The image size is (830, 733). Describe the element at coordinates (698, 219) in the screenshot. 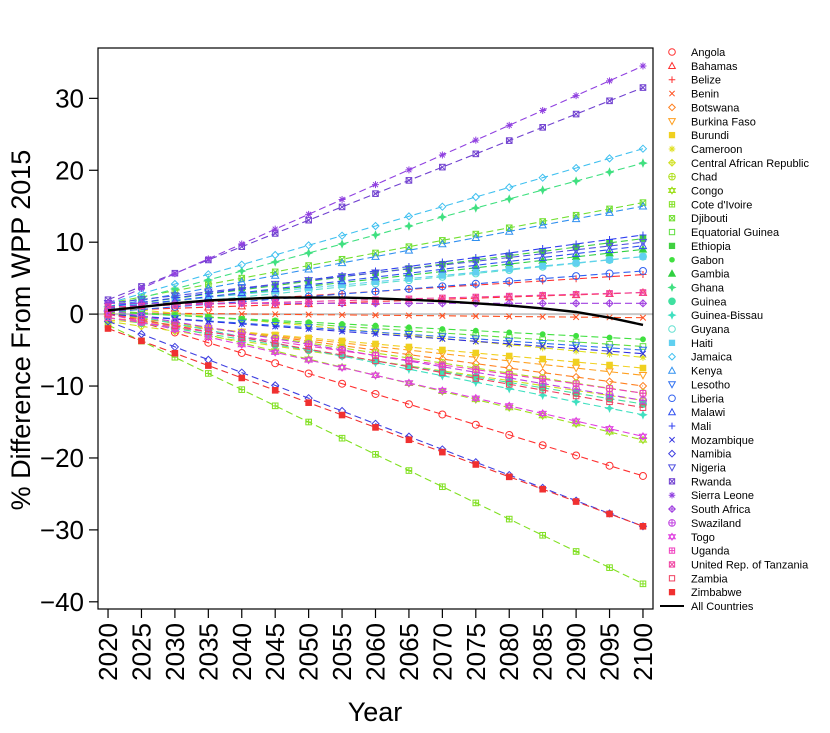

I see `legend-item-djibouti: Djibouti` at that location.